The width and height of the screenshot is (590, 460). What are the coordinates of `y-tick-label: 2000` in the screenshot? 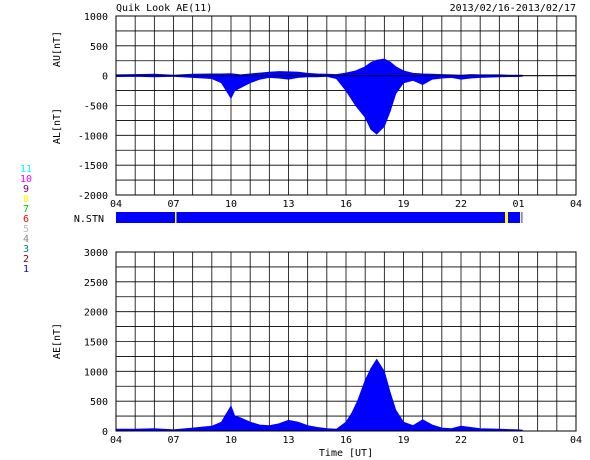 It's located at (96, 313).